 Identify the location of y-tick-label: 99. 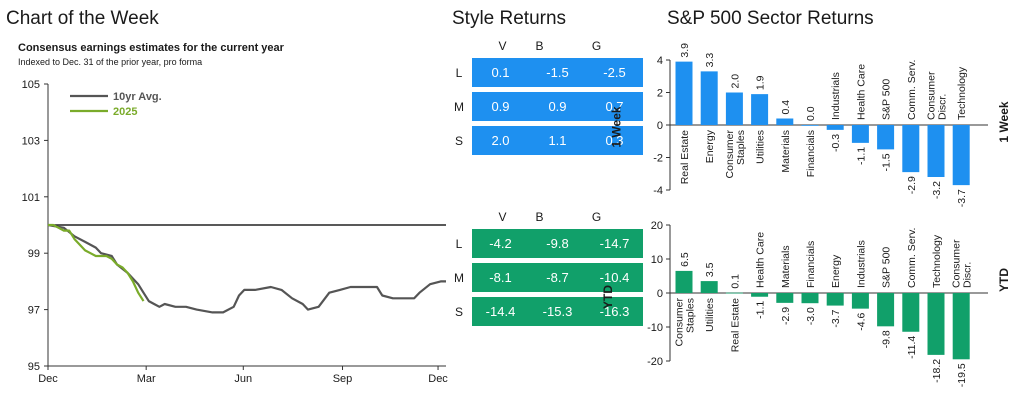
(34, 254).